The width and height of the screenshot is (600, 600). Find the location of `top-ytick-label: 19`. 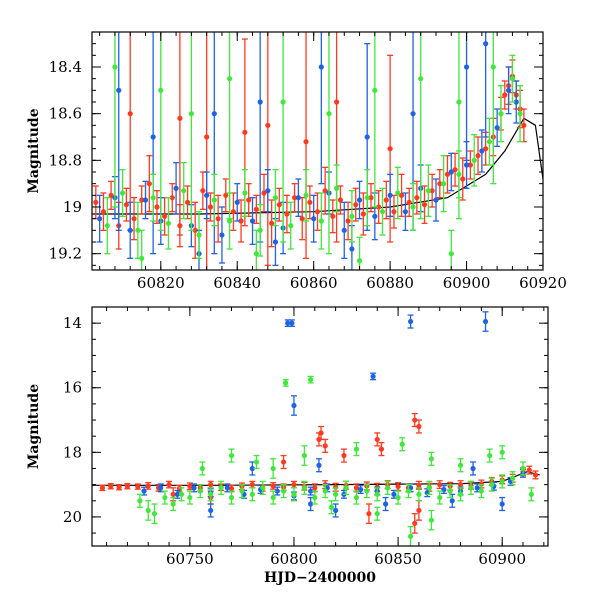

top-ytick-label: 19 is located at coordinates (72, 207).